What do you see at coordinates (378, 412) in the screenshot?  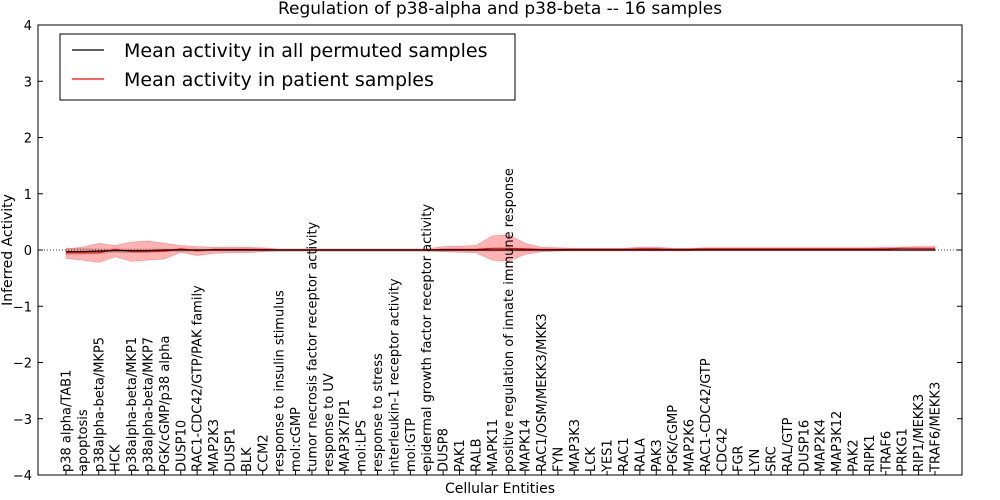 I see `x-tick-label: response to stress` at bounding box center [378, 412].